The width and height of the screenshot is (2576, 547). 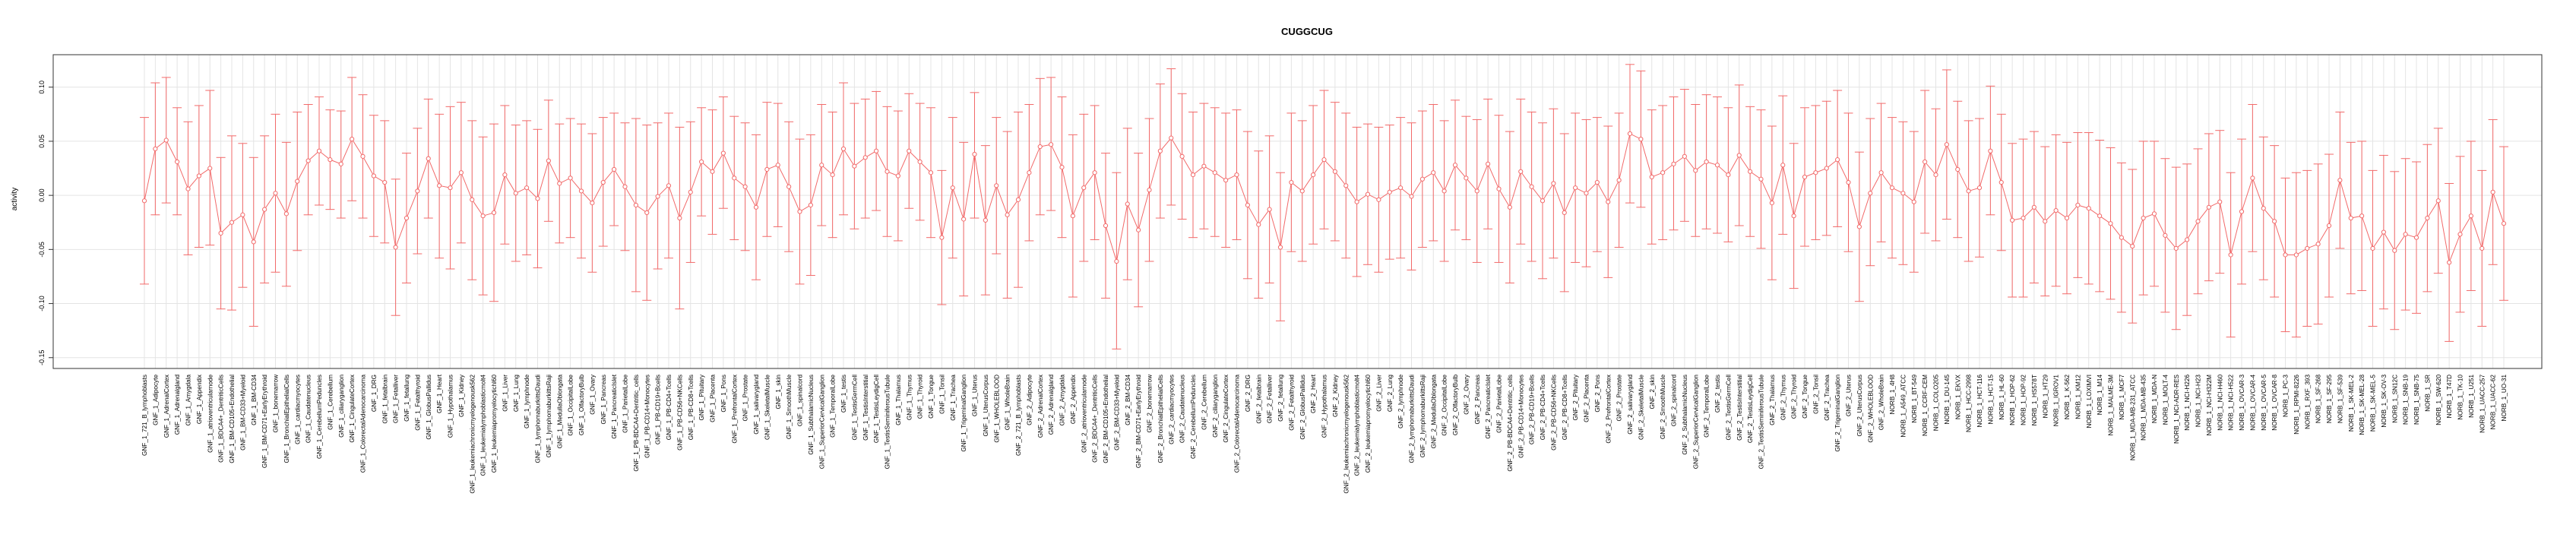 I want to click on x-category-label: GNF_2_BM-CD71+EarlyErythroid, so click(x=1138, y=422).